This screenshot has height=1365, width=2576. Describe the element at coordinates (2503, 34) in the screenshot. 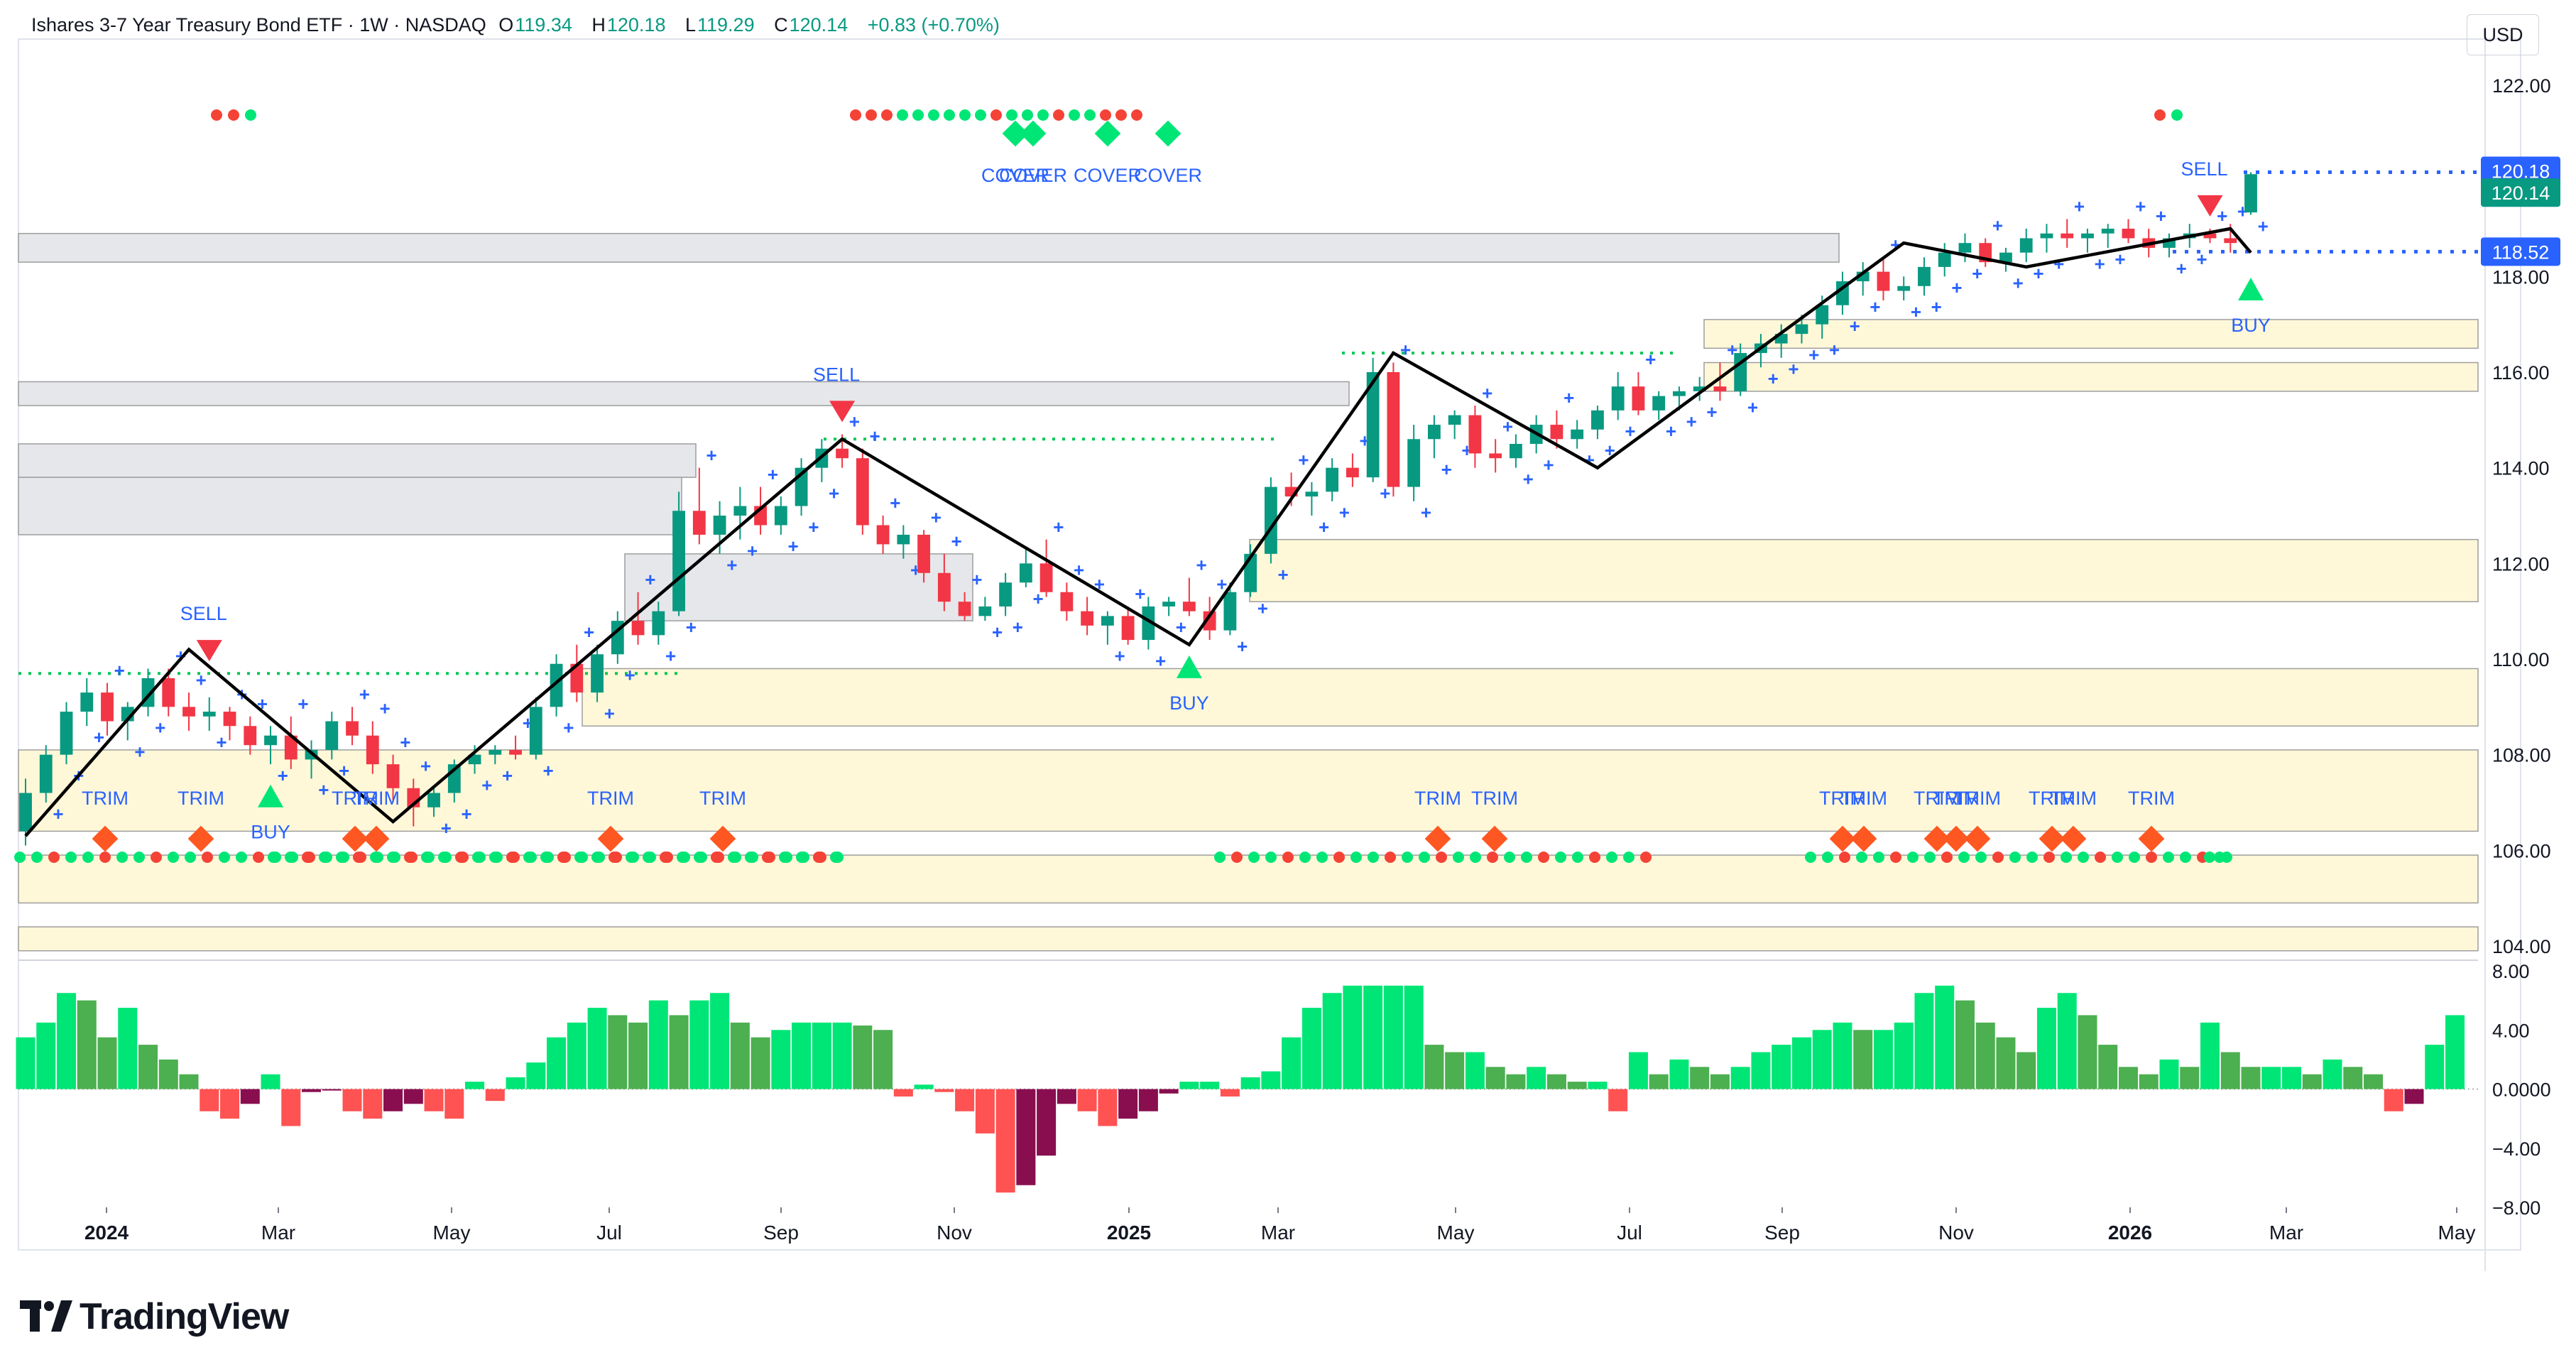

I see `currency-button: USD` at that location.